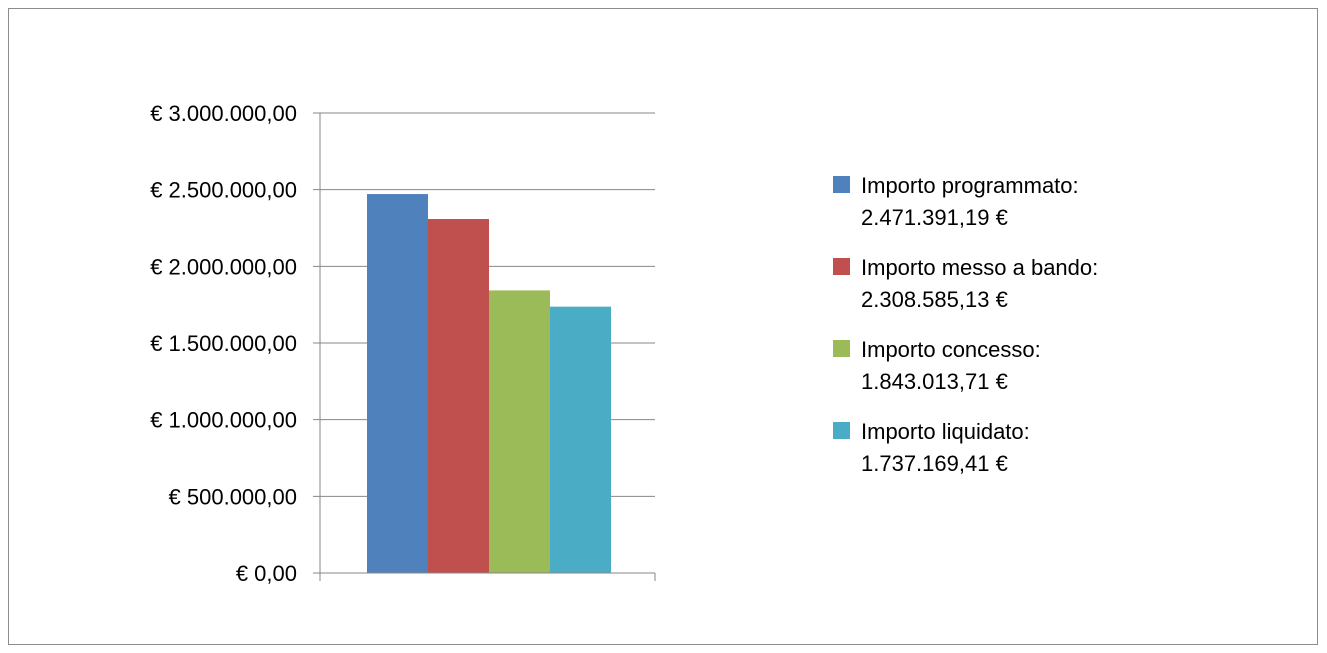 This screenshot has height=653, width=1327. What do you see at coordinates (223, 266) in the screenshot?
I see `y-tick-label: € 2.000.000,00` at bounding box center [223, 266].